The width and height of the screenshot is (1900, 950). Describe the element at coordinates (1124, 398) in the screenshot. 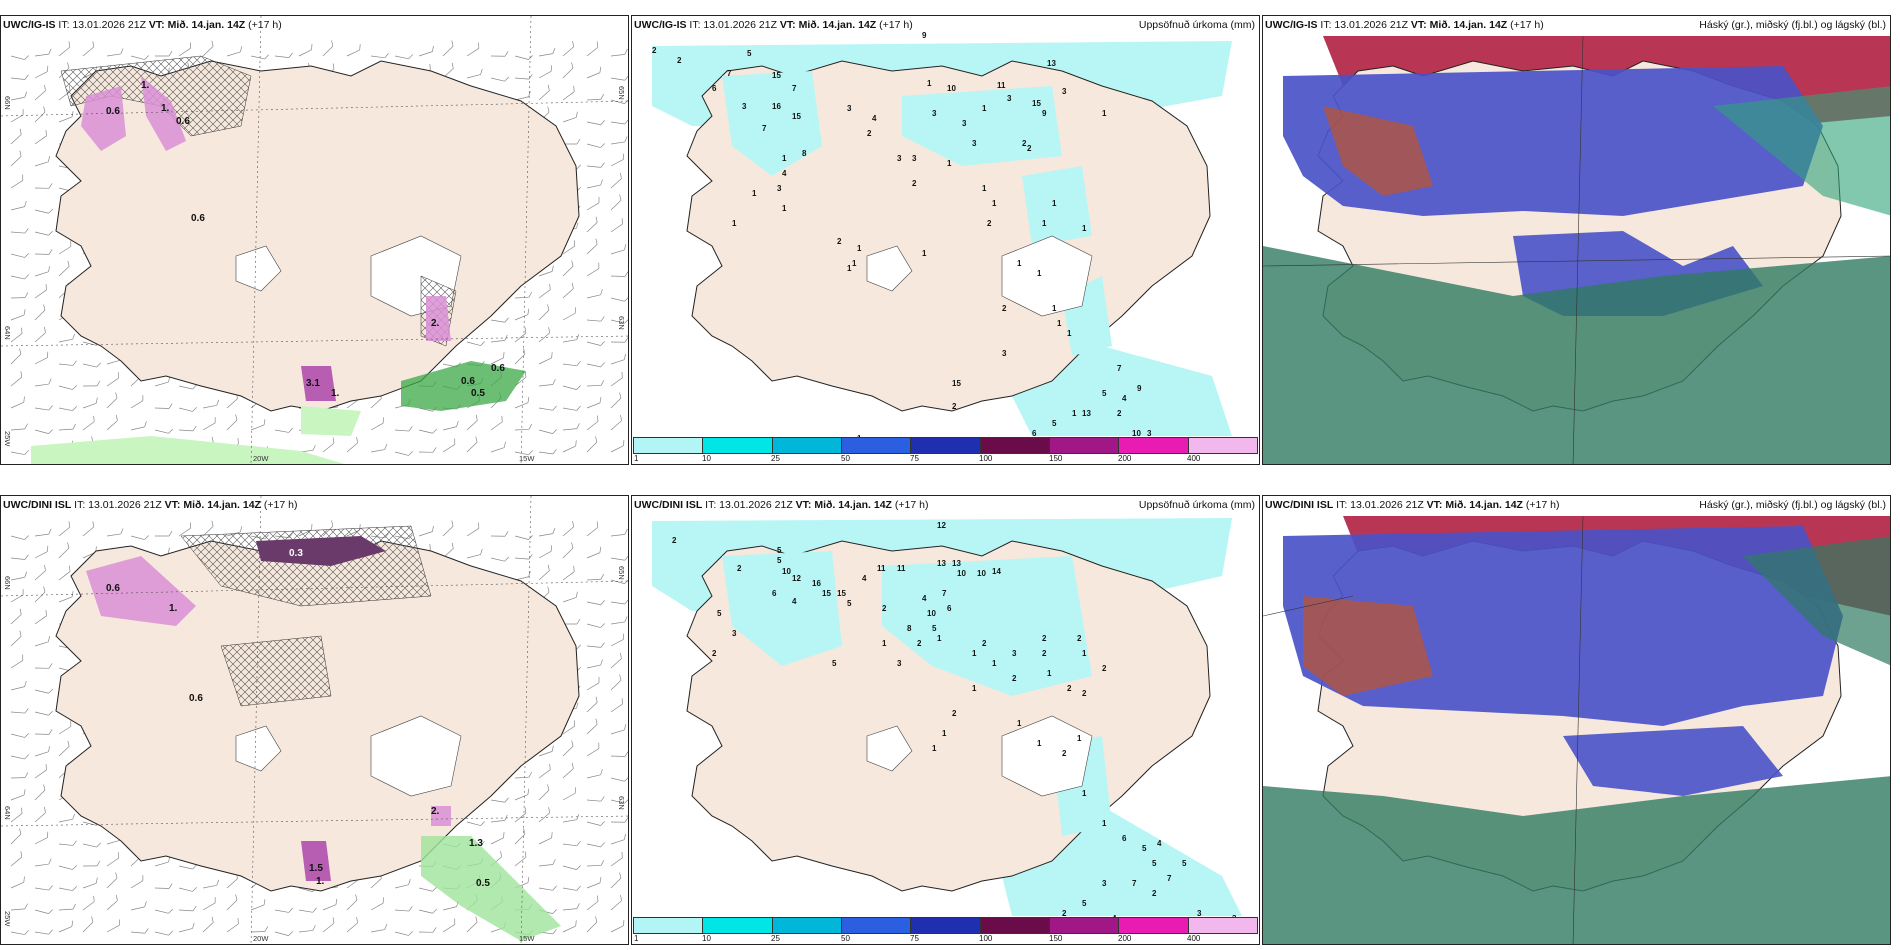

I see `precip-value: 4` at that location.